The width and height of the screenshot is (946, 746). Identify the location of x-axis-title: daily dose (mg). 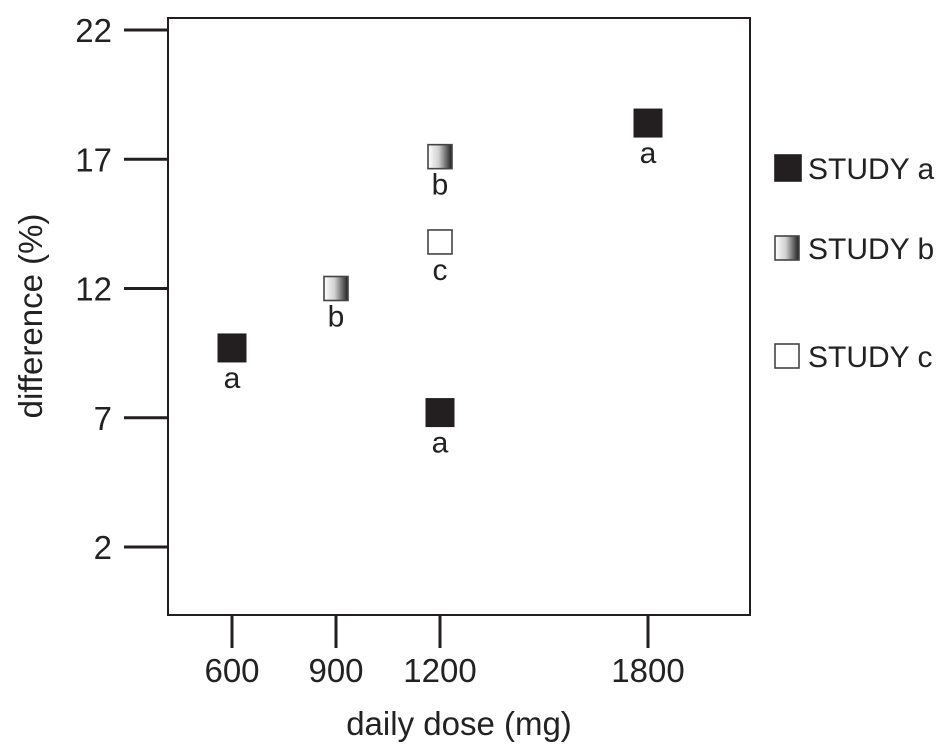
(459, 723).